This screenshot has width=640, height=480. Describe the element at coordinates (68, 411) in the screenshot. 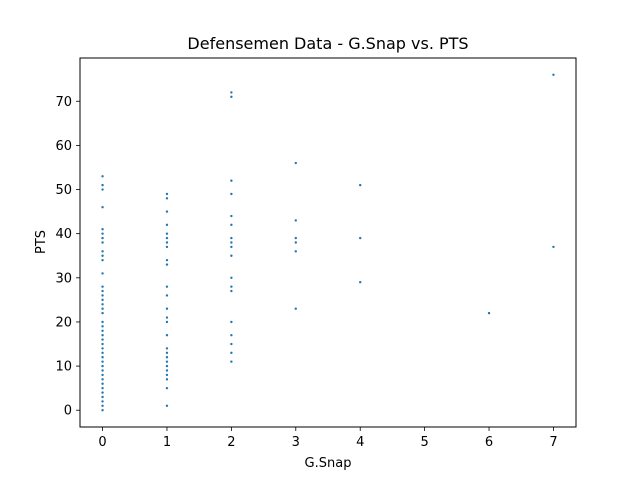

I see `y-tick-label: 0` at that location.